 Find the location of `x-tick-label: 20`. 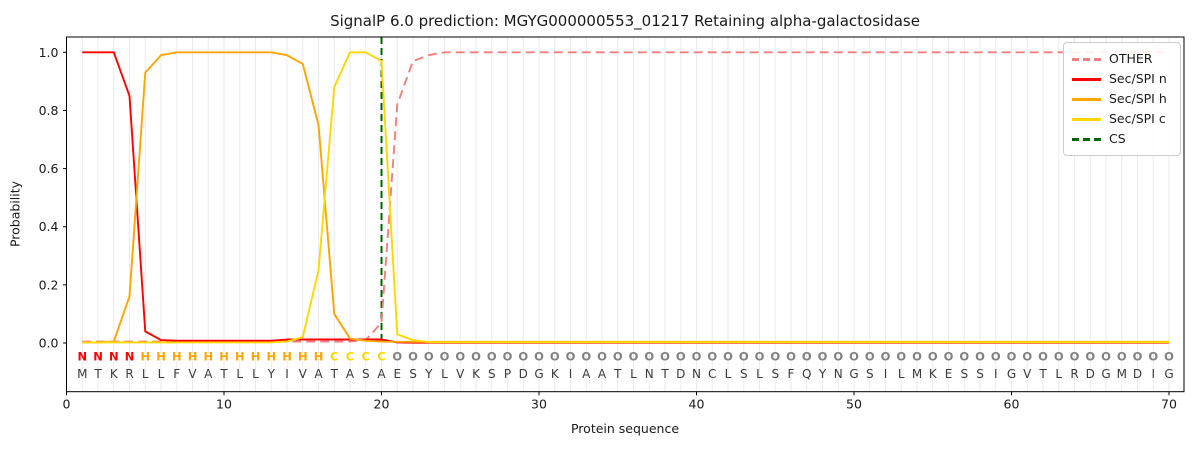

x-tick-label: 20 is located at coordinates (382, 404).